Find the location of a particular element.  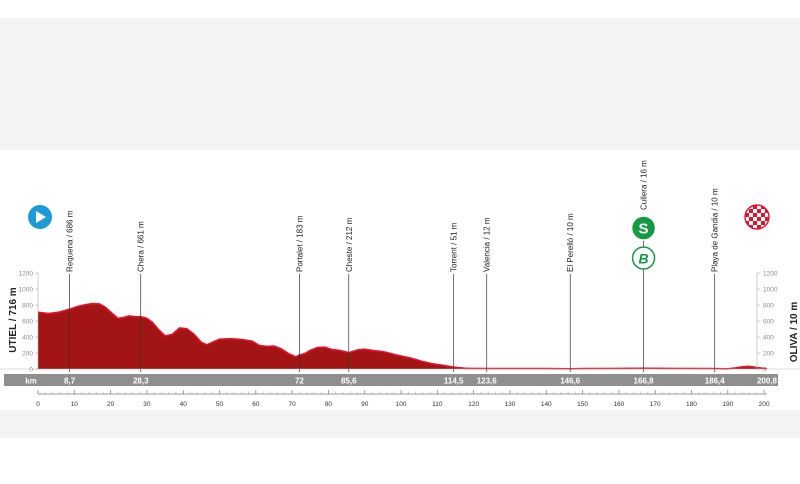

profile-edge is located at coordinates (402, 336).